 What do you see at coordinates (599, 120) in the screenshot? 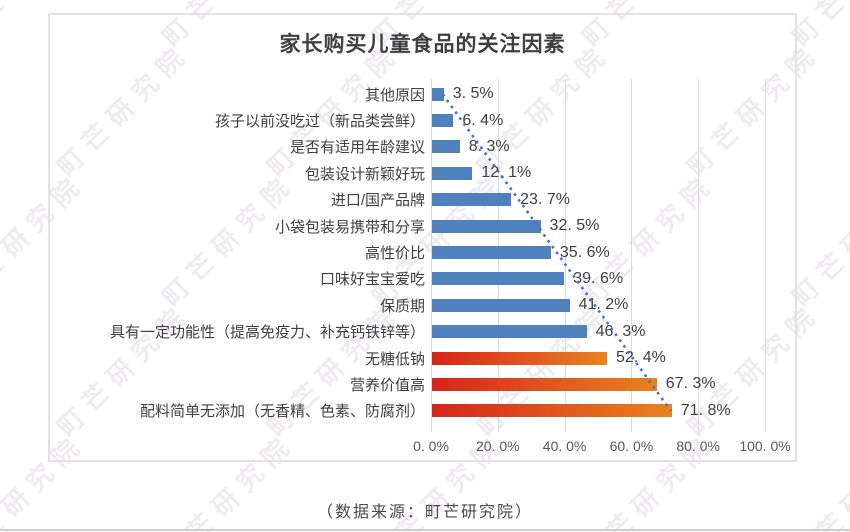
I see `bar-track: 6. 4%` at bounding box center [599, 120].